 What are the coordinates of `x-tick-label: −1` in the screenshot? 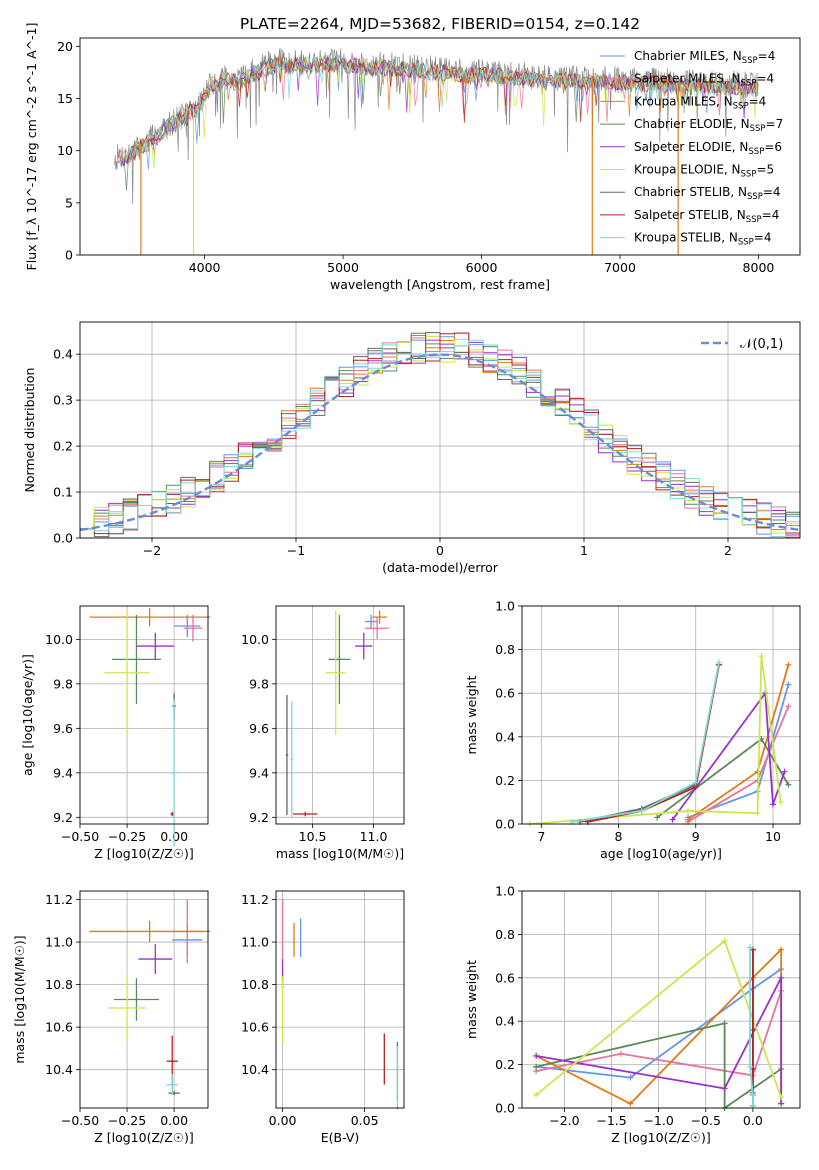 It's located at (296, 550).